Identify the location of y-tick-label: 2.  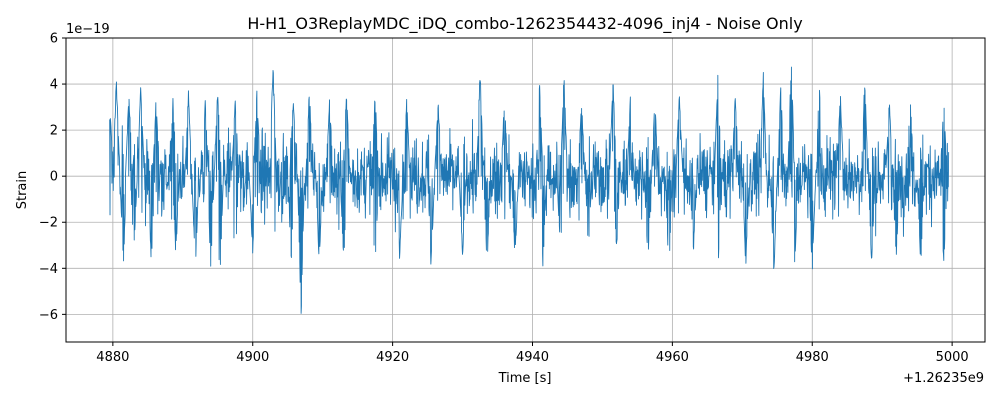
(54, 131).